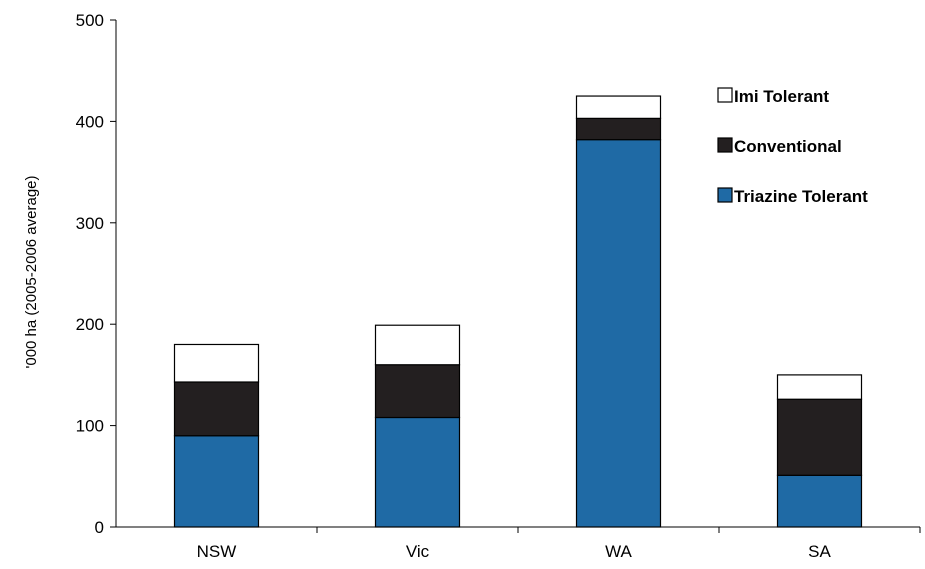 This screenshot has width=925, height=569. Describe the element at coordinates (725, 95) in the screenshot. I see `legend-swatch-imi-tolerant` at that location.